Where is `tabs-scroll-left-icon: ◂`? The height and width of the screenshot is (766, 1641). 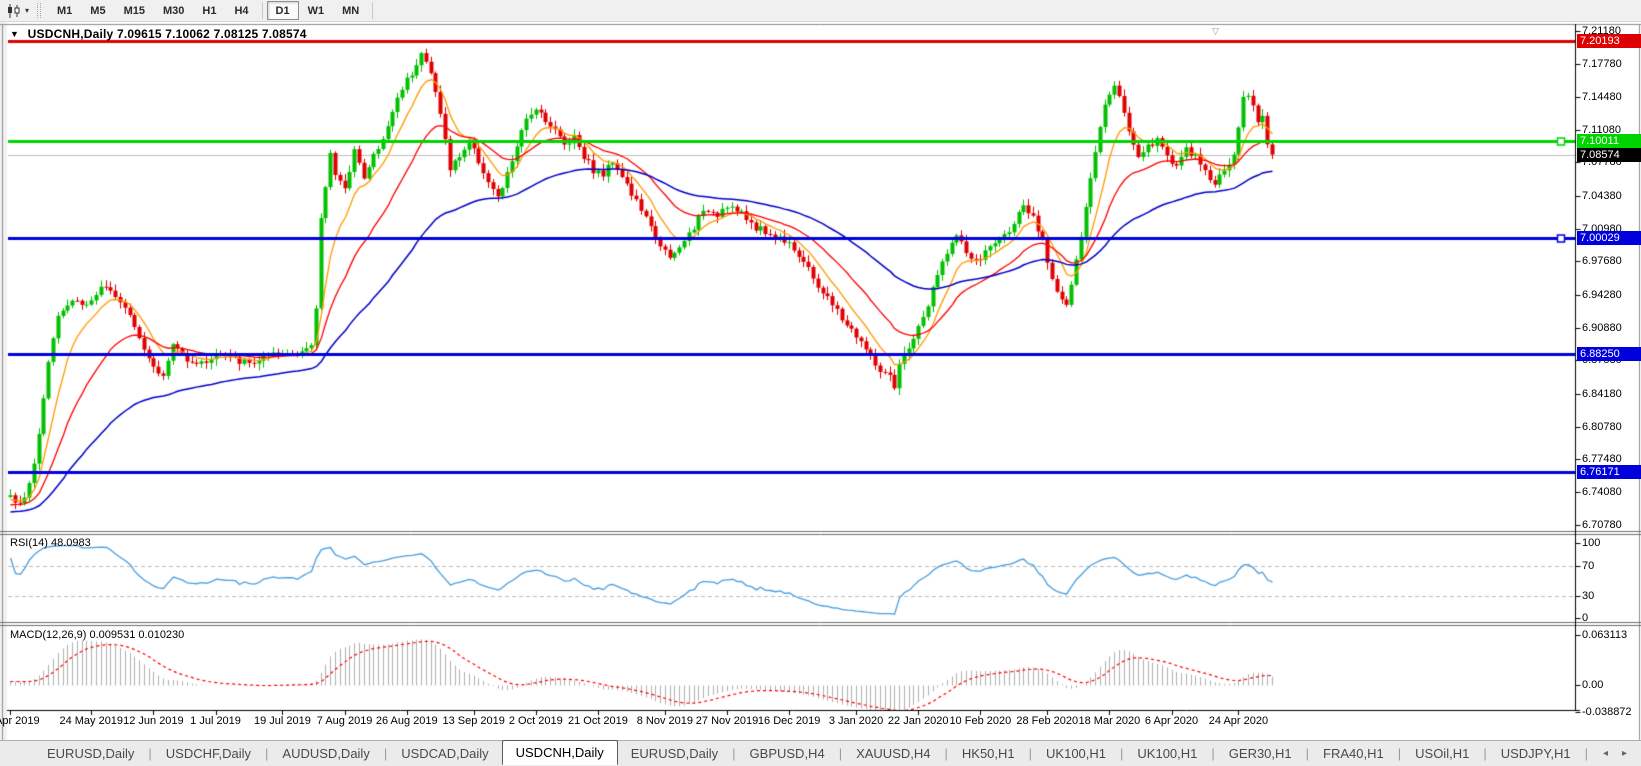 tabs-scroll-left-icon: ◂ is located at coordinates (1605, 753).